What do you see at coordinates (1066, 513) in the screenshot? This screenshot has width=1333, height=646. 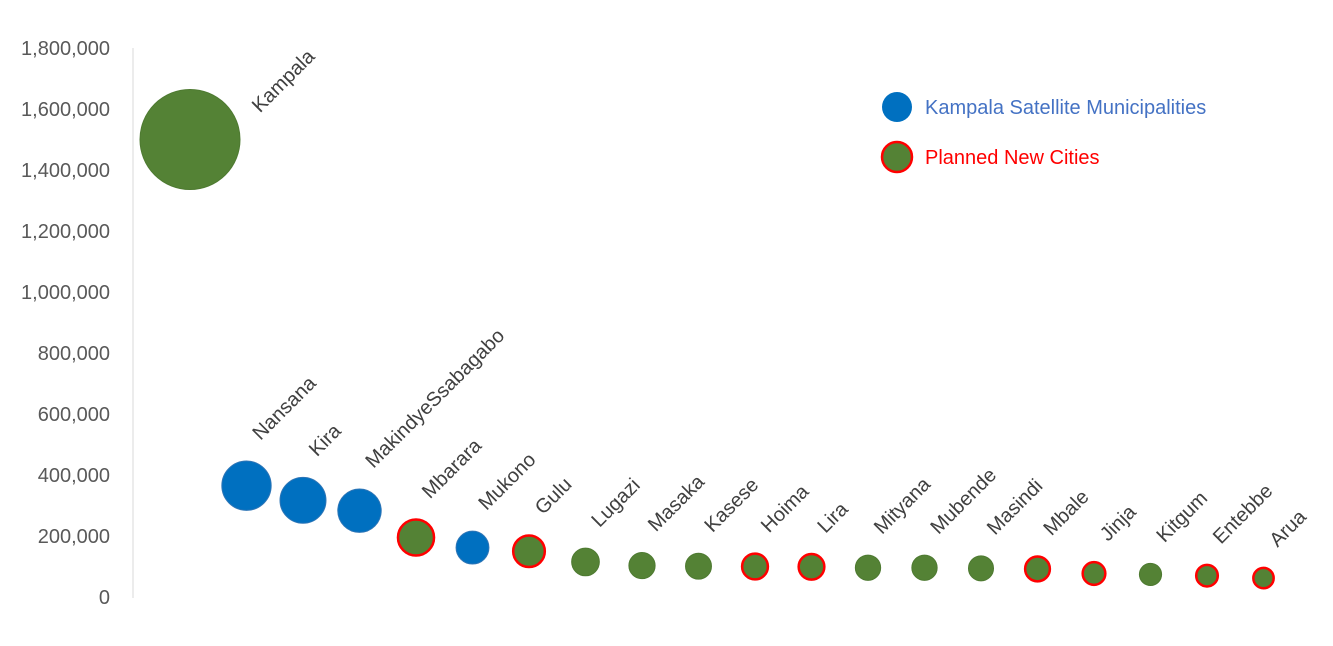 I see `data-label-mbale: Mbale` at bounding box center [1066, 513].